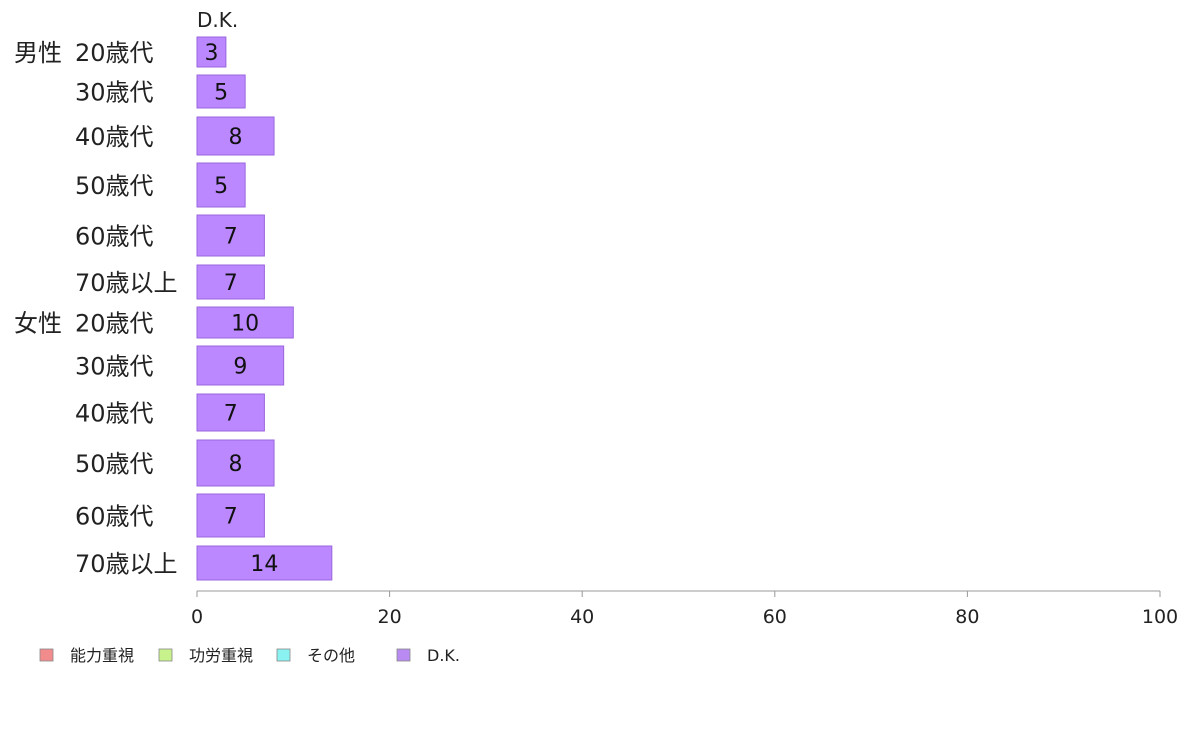  Describe the element at coordinates (217, 20) in the screenshot. I see `series-title: D.K.` at that location.